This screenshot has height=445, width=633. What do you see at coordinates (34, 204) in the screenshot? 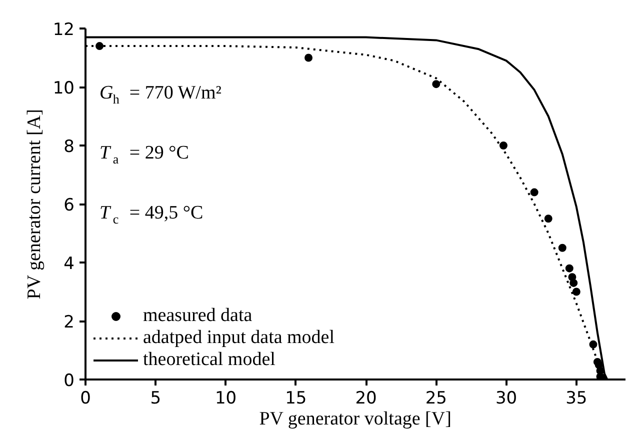
I see `y-axis-title: PV generator current [A]` at bounding box center [34, 204].